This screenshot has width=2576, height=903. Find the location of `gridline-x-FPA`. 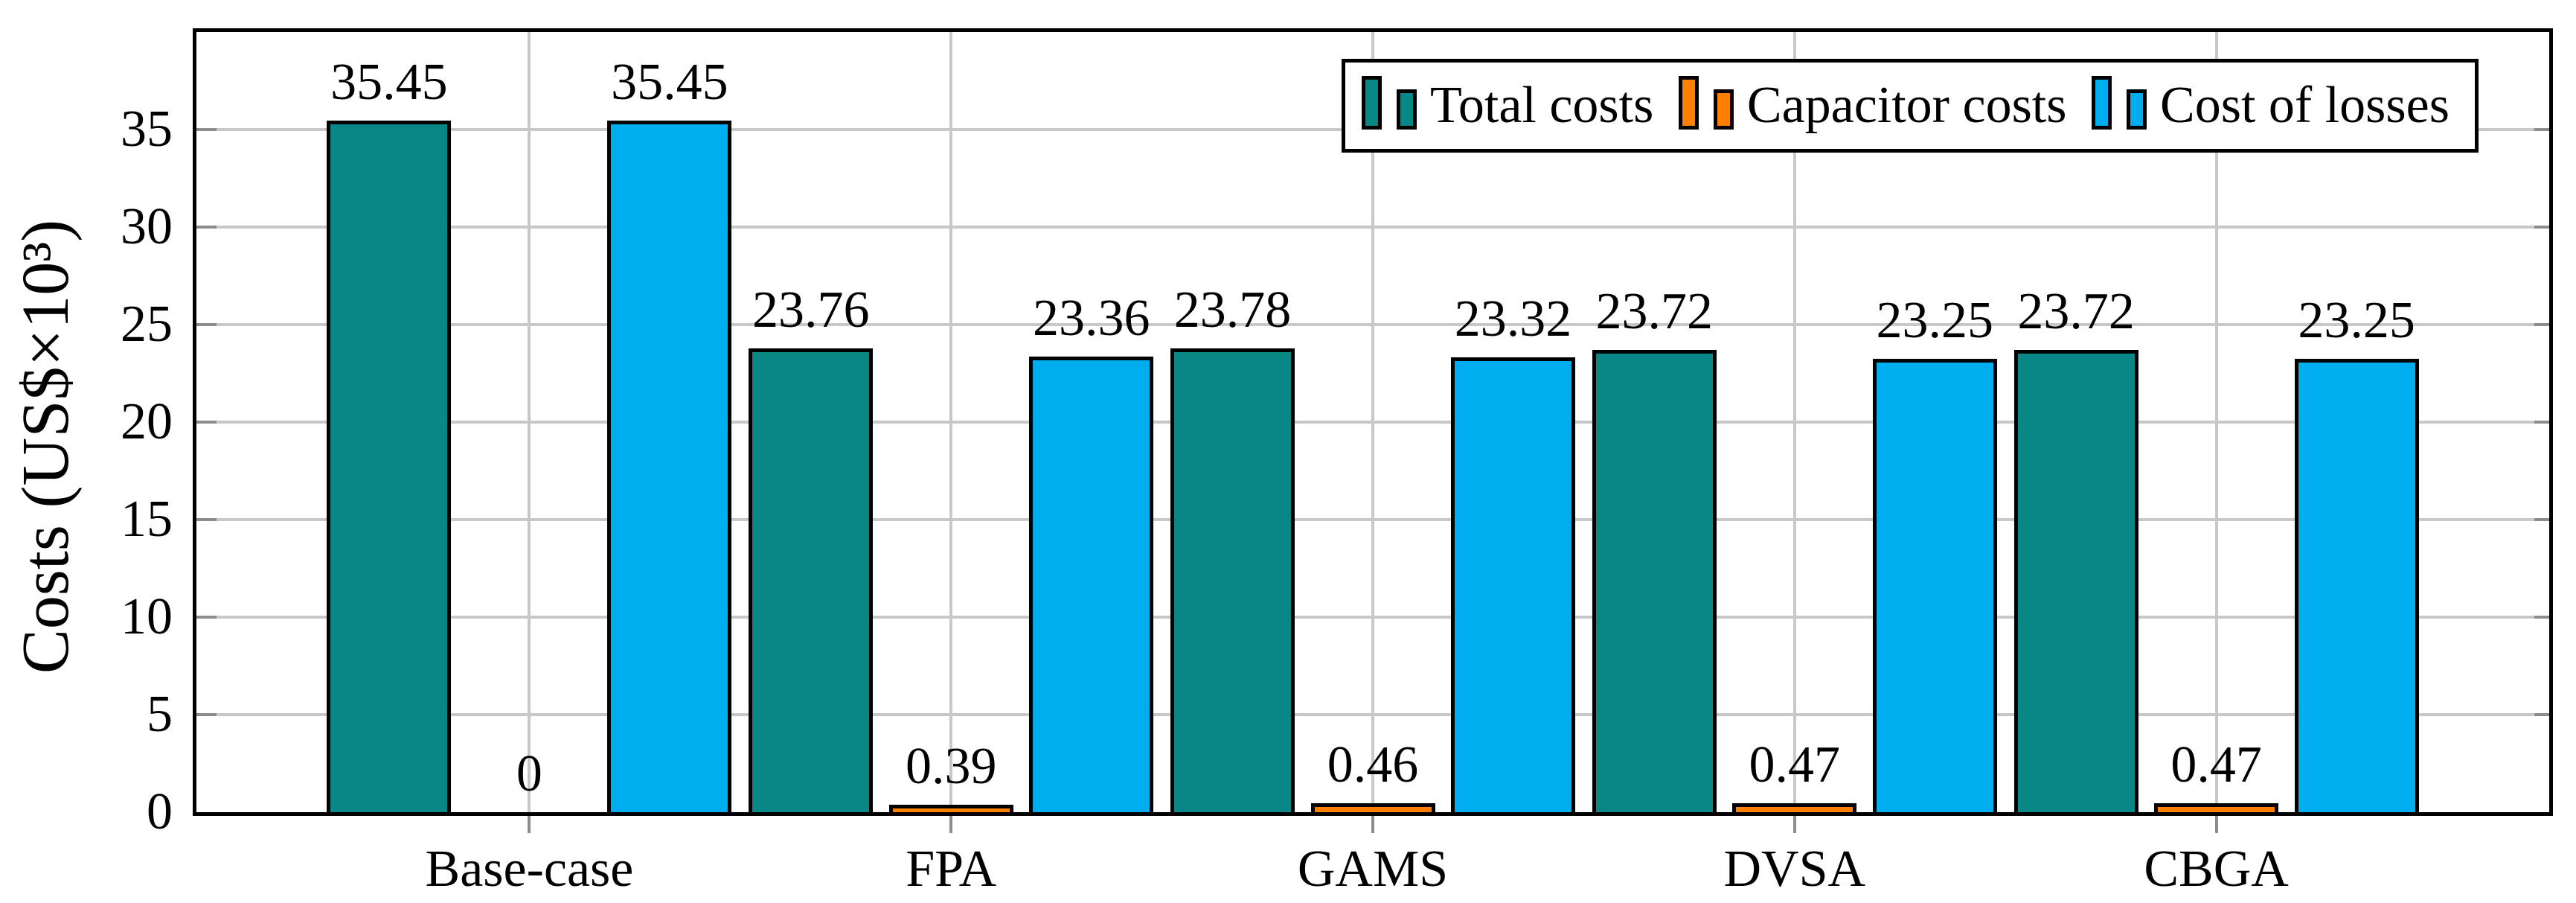

gridline-x-FPA is located at coordinates (951, 422).